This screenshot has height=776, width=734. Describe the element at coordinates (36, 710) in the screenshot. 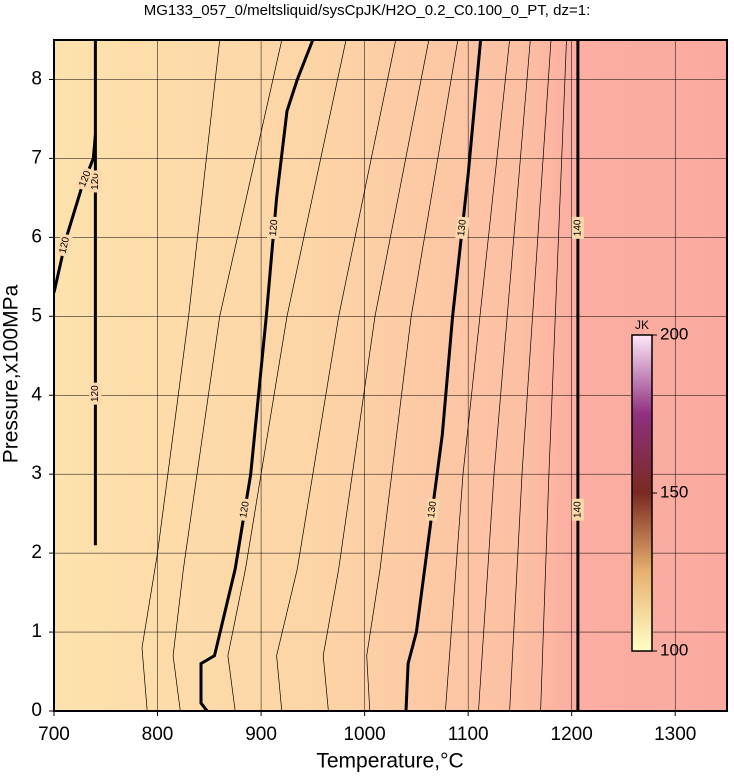

I see `y-tick-label: 0` at that location.